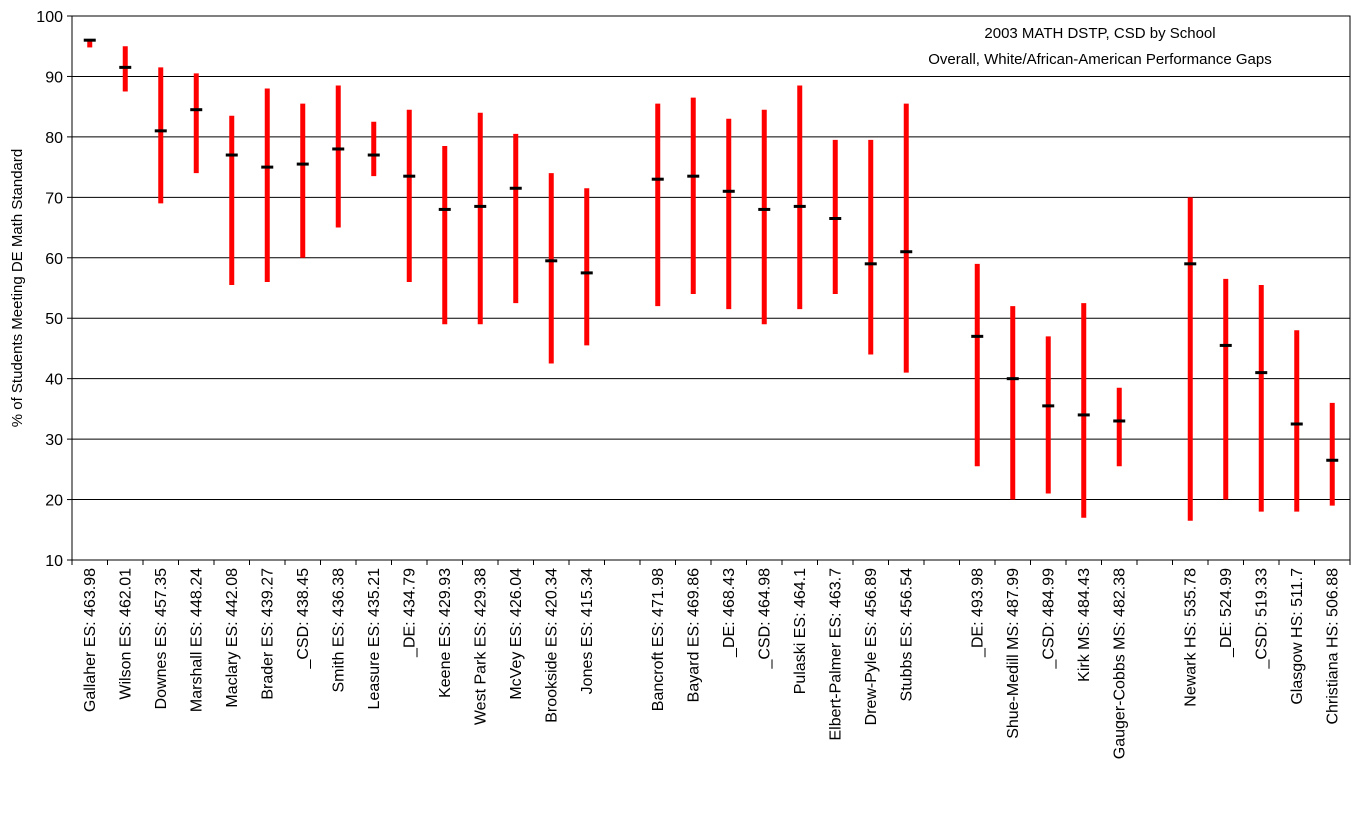  What do you see at coordinates (587, 631) in the screenshot?
I see `x-tick-label: Jones ES: 415.34` at bounding box center [587, 631].